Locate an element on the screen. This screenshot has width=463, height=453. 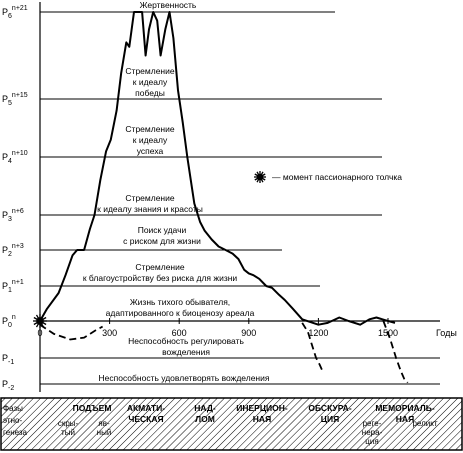
level-annotation-line: Неспособность удовлетворять вожделения is located at coordinates (184, 378).